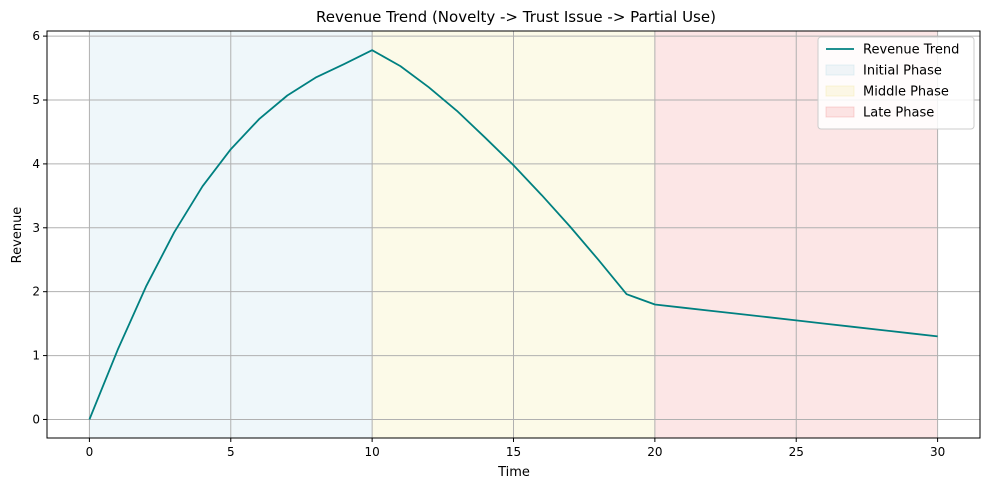 The width and height of the screenshot is (989, 490). I want to click on legend-box, so click(896, 83).